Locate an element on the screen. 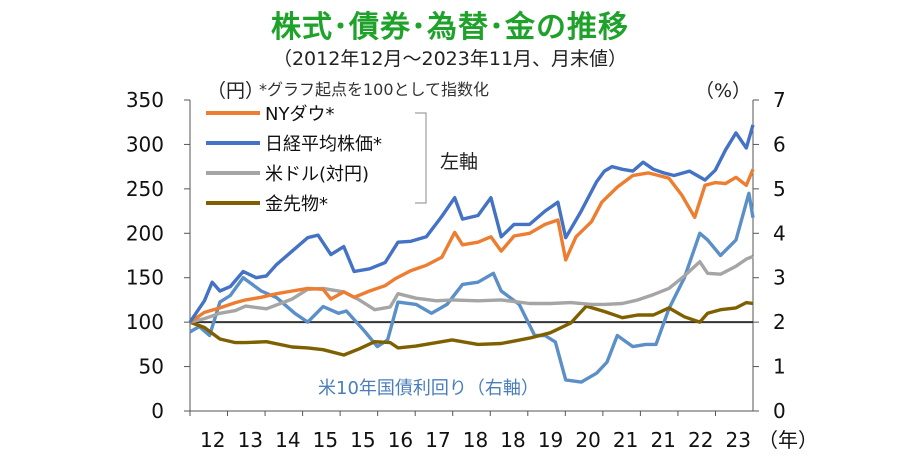  y-right-tick-label: 7 is located at coordinates (779, 100).